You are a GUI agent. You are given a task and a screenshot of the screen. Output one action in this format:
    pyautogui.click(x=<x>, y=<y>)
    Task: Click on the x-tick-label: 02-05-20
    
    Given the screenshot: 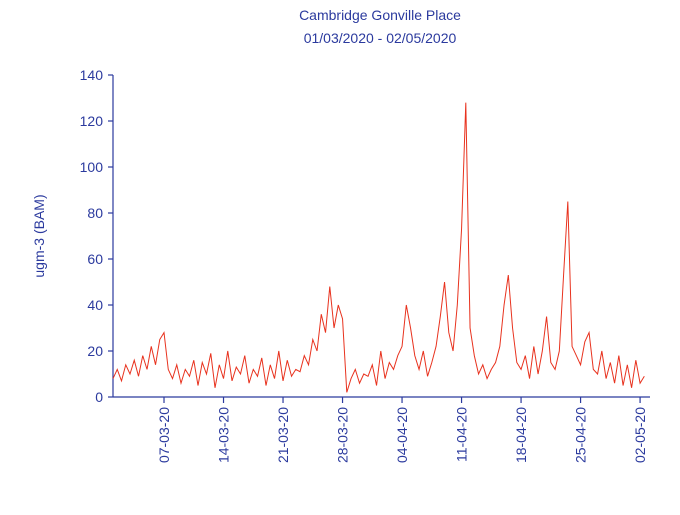 What is the action you would take?
    pyautogui.click(x=640, y=435)
    